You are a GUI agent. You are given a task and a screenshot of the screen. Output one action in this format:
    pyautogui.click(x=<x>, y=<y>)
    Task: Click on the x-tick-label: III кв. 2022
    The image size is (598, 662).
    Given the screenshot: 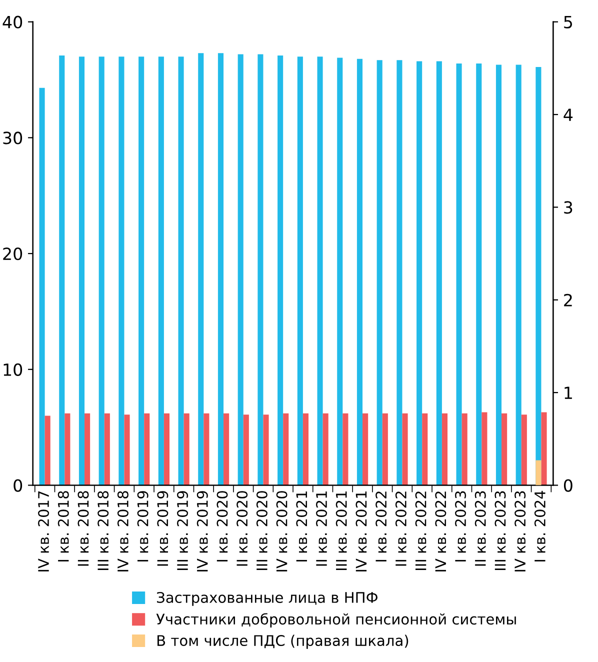 What is the action you would take?
    pyautogui.click(x=420, y=531)
    